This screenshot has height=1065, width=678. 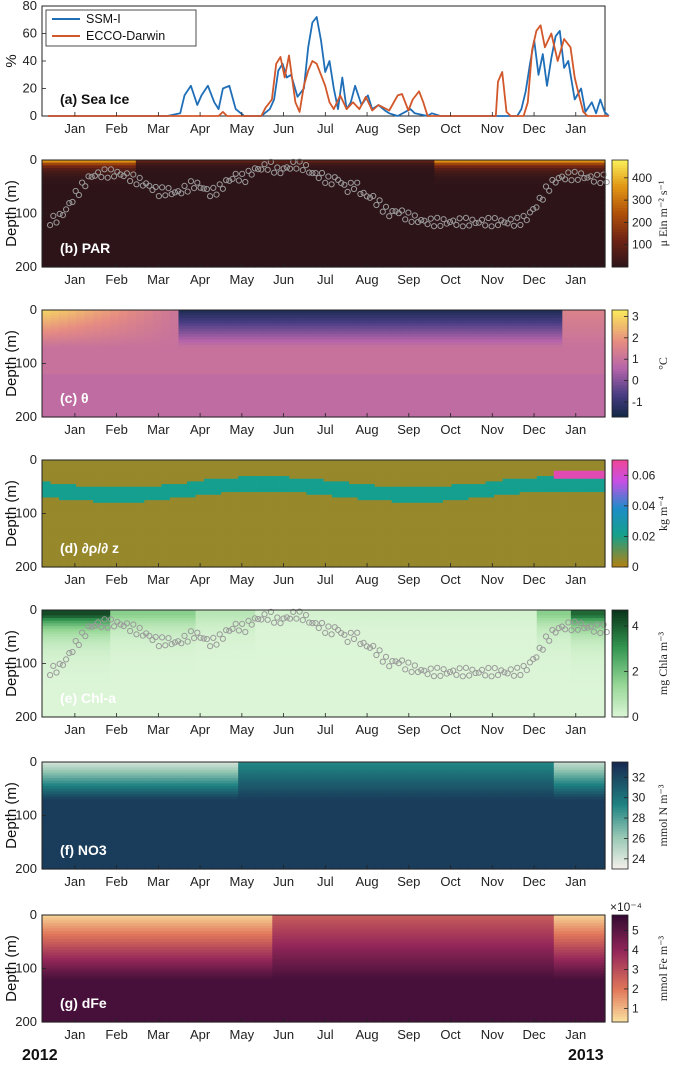 I want to click on month-tick-label: Mar, so click(x=158, y=279).